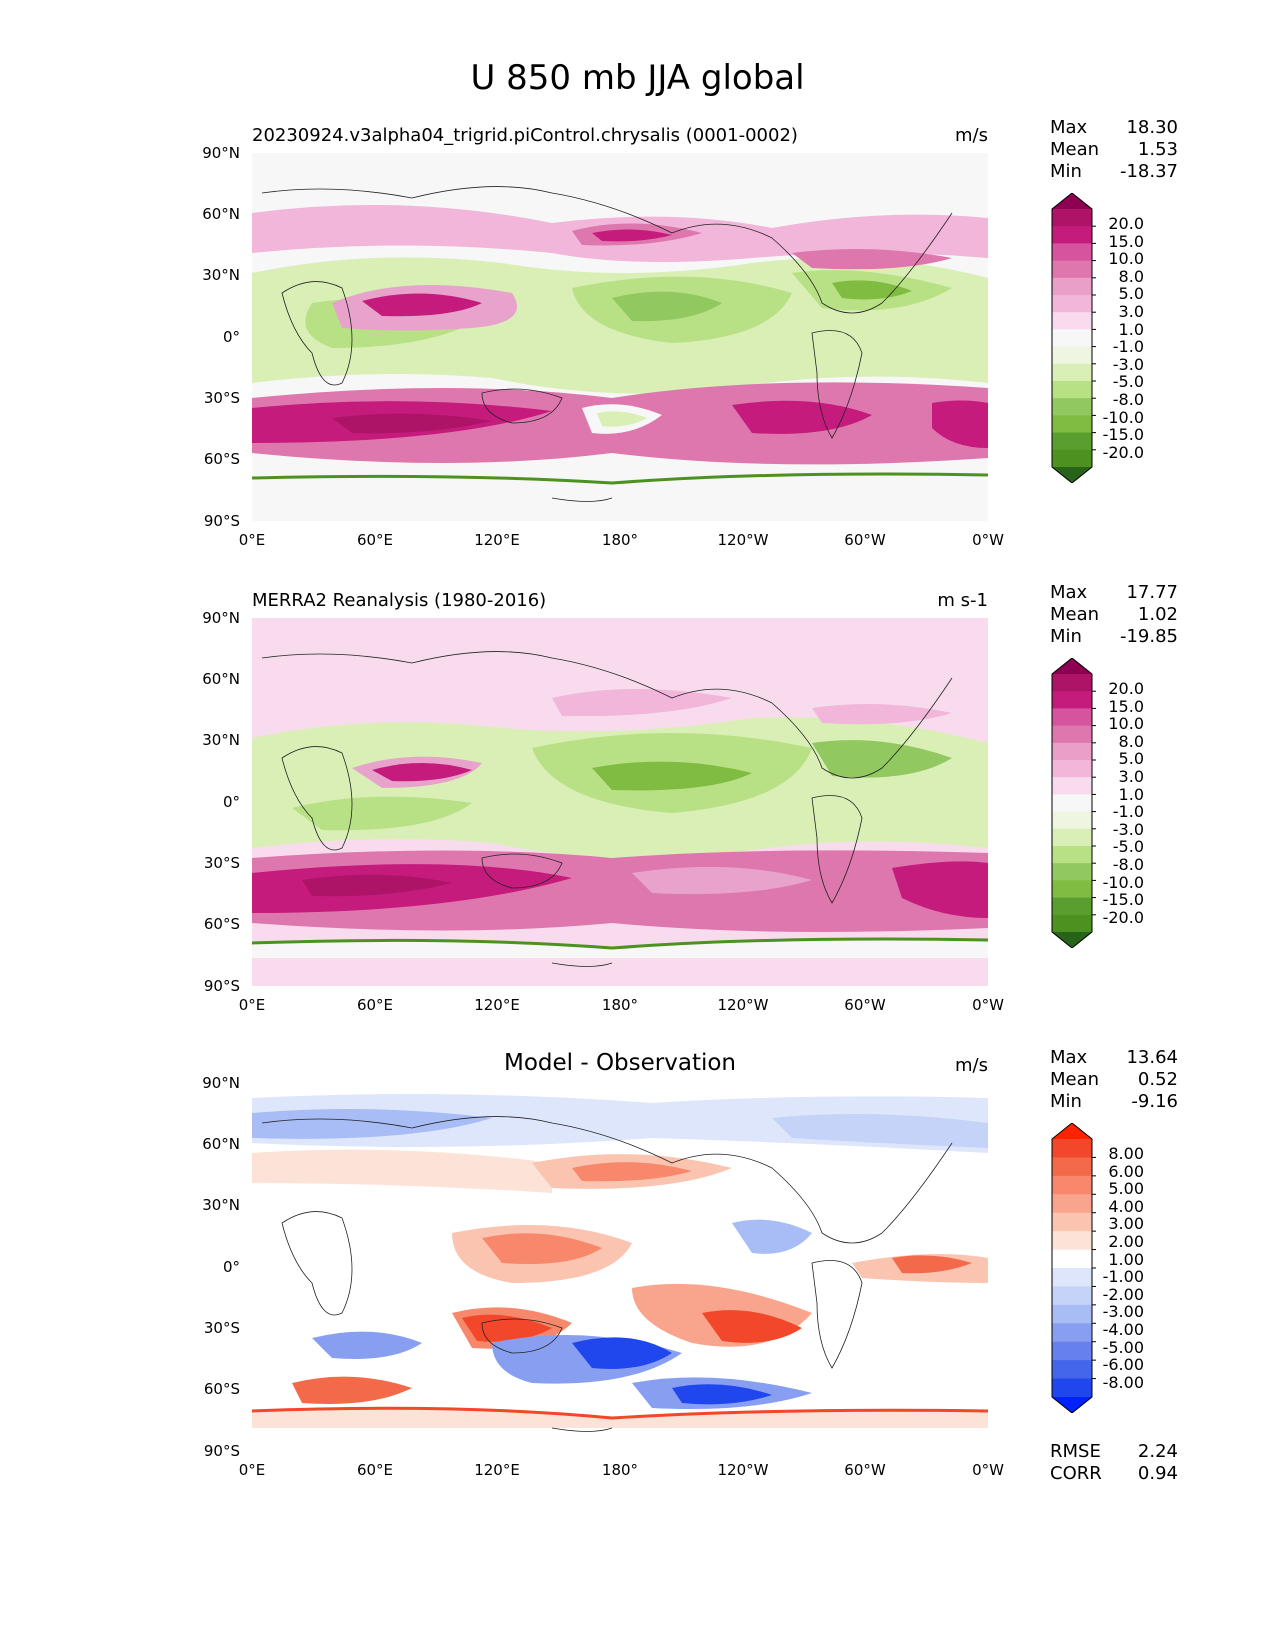 Image resolution: width=1275 pixels, height=1650 pixels. What do you see at coordinates (865, 1470) in the screenshot?
I see `x-tick-label: 60°W` at bounding box center [865, 1470].